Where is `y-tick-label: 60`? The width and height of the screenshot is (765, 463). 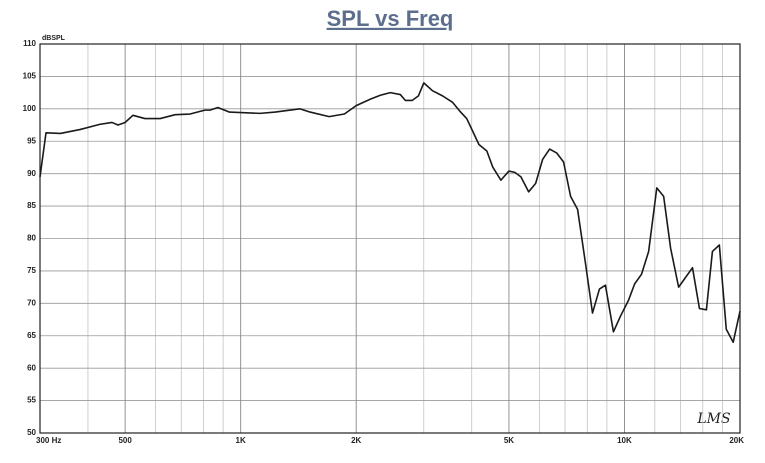
y-tick-label: 60 is located at coordinates (31, 367).